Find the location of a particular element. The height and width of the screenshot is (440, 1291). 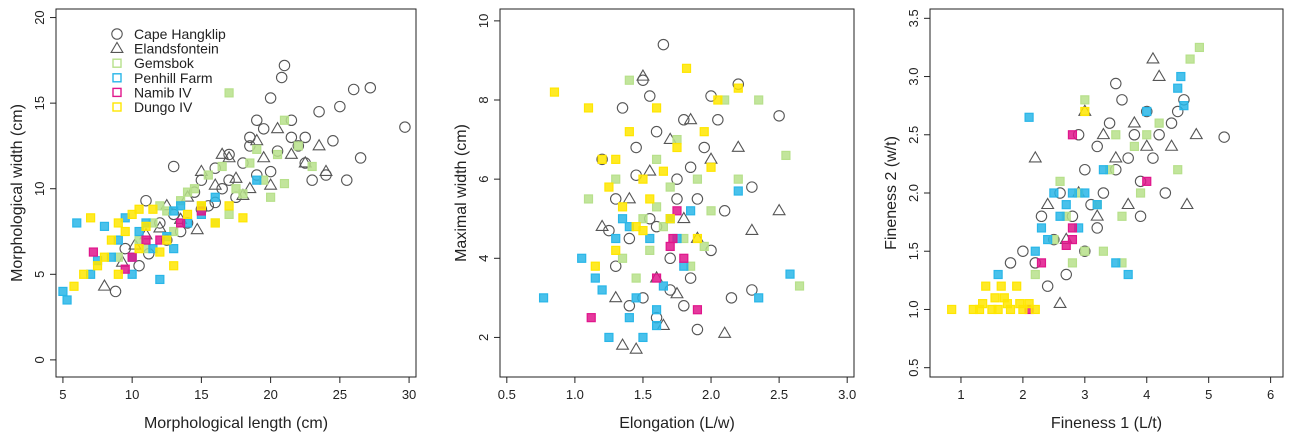

x-tick-label: 20 is located at coordinates (270, 394).